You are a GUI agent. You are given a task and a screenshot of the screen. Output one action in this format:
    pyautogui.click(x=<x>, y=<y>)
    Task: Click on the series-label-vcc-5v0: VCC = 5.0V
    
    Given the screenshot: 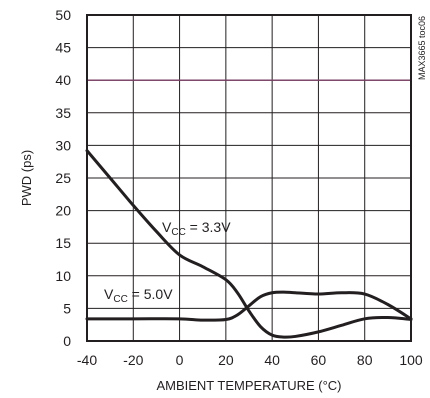 What is the action you would take?
    pyautogui.click(x=138, y=295)
    